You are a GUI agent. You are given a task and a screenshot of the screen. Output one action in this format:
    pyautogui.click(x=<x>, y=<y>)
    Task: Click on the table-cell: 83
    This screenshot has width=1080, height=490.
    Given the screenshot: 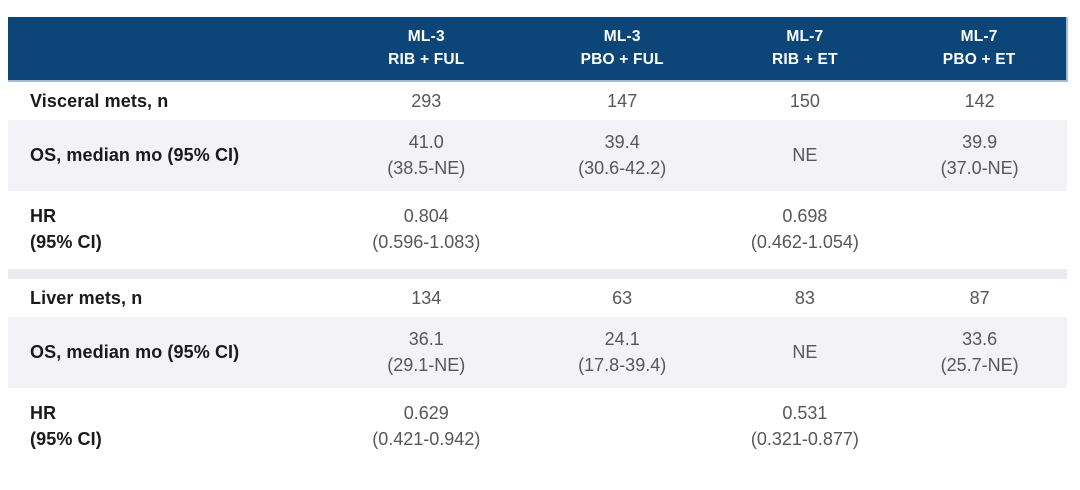 What is the action you would take?
    pyautogui.click(x=804, y=298)
    